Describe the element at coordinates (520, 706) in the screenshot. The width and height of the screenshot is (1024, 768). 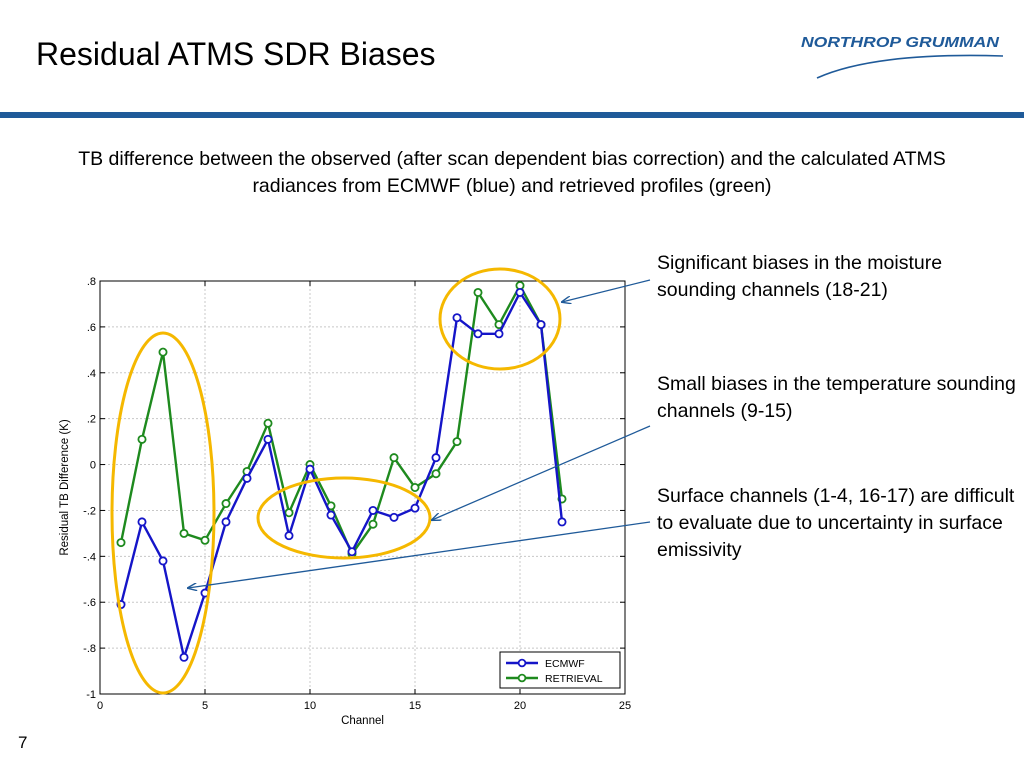
I see `x-tick-label: 20` at that location.